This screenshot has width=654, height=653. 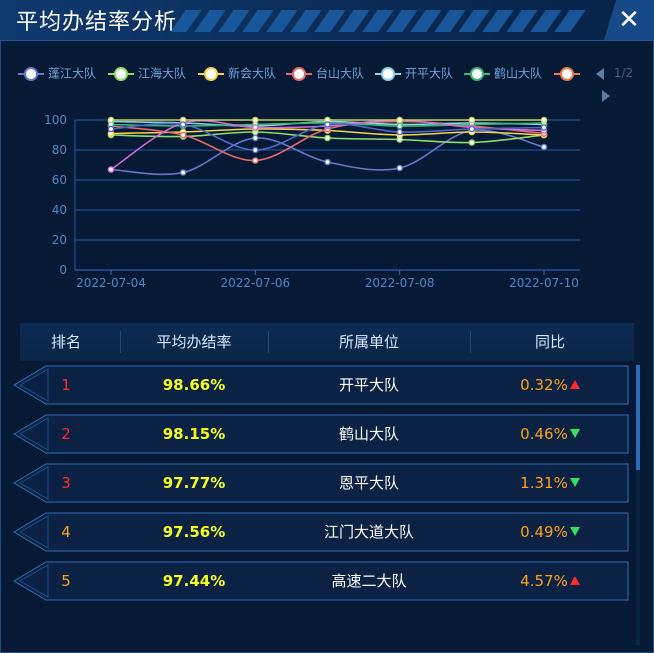 I want to click on x-tick-label: 2022-07-04, so click(x=111, y=283).